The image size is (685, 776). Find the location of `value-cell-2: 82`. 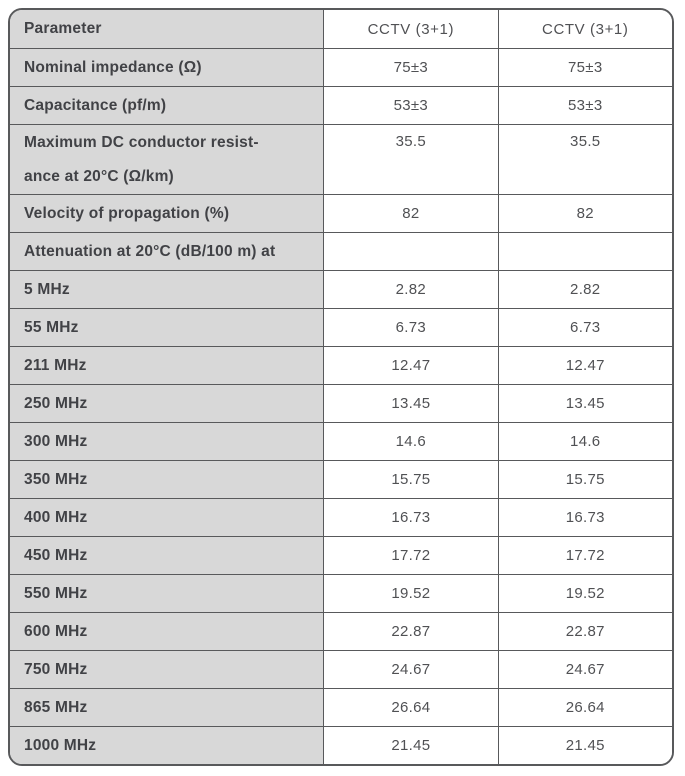

value-cell-2: 82 is located at coordinates (584, 213).